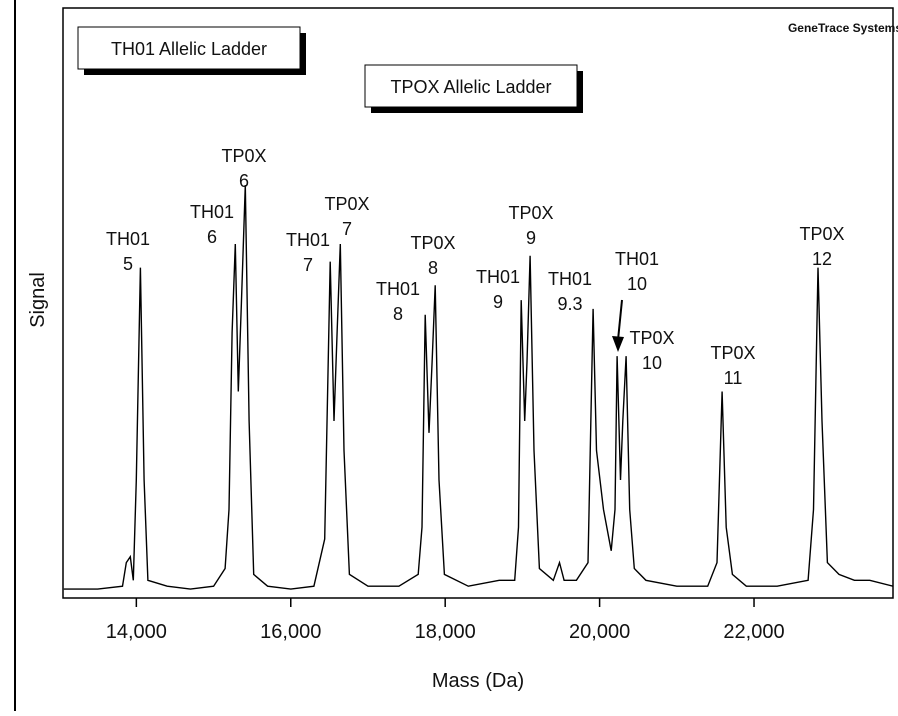  What do you see at coordinates (569, 304) in the screenshot?
I see `peak-label: 9.3` at bounding box center [569, 304].